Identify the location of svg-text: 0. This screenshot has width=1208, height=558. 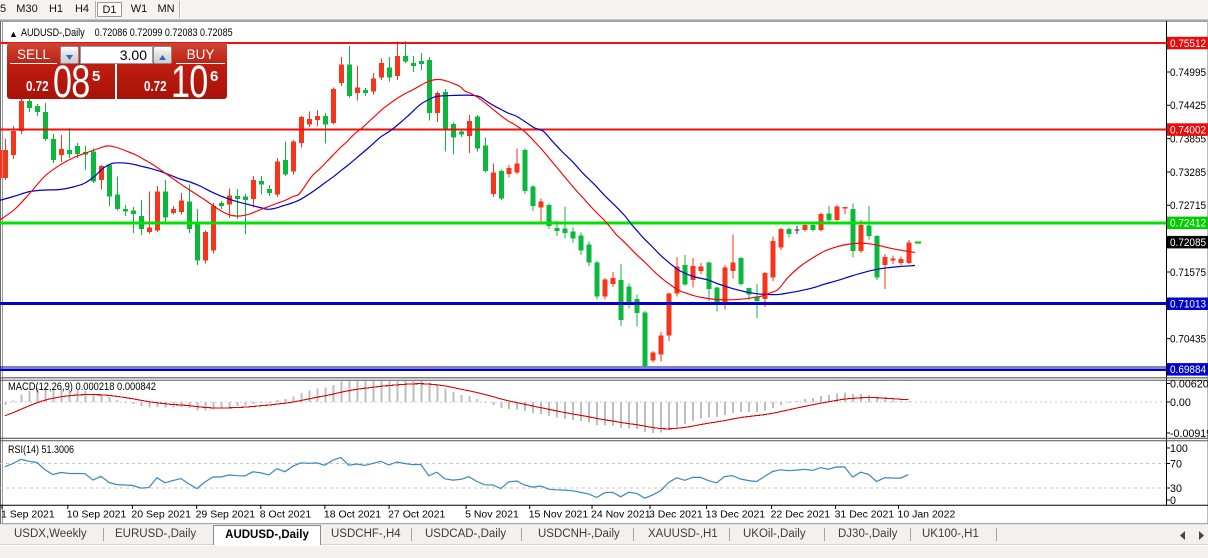
(1173, 501).